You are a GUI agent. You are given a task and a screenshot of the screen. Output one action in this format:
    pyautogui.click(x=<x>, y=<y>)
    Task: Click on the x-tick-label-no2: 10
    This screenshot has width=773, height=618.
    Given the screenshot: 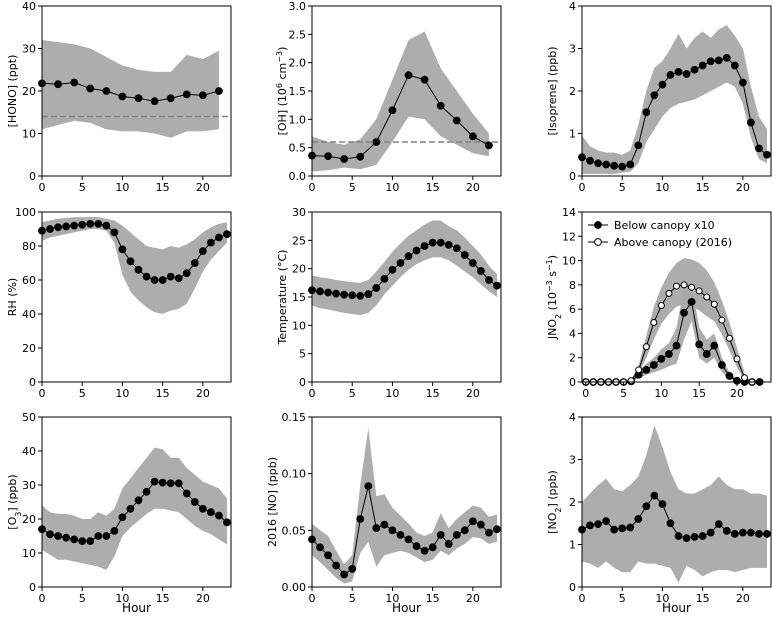 What is the action you would take?
    pyautogui.click(x=662, y=598)
    